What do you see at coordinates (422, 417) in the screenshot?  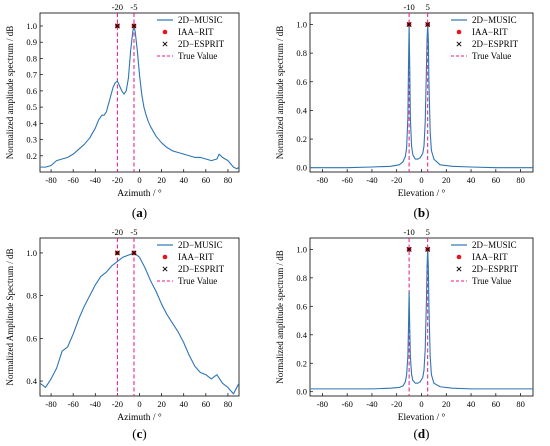 I see `x-axis-label: Elevation / °` at bounding box center [422, 417].